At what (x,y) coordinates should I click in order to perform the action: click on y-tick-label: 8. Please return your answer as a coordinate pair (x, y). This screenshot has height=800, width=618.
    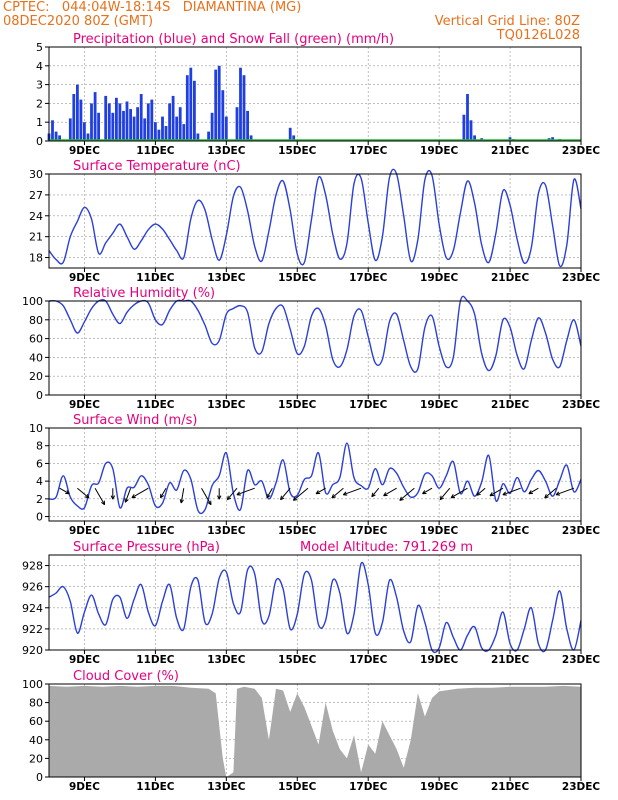
    Looking at the image, I should click on (39, 446).